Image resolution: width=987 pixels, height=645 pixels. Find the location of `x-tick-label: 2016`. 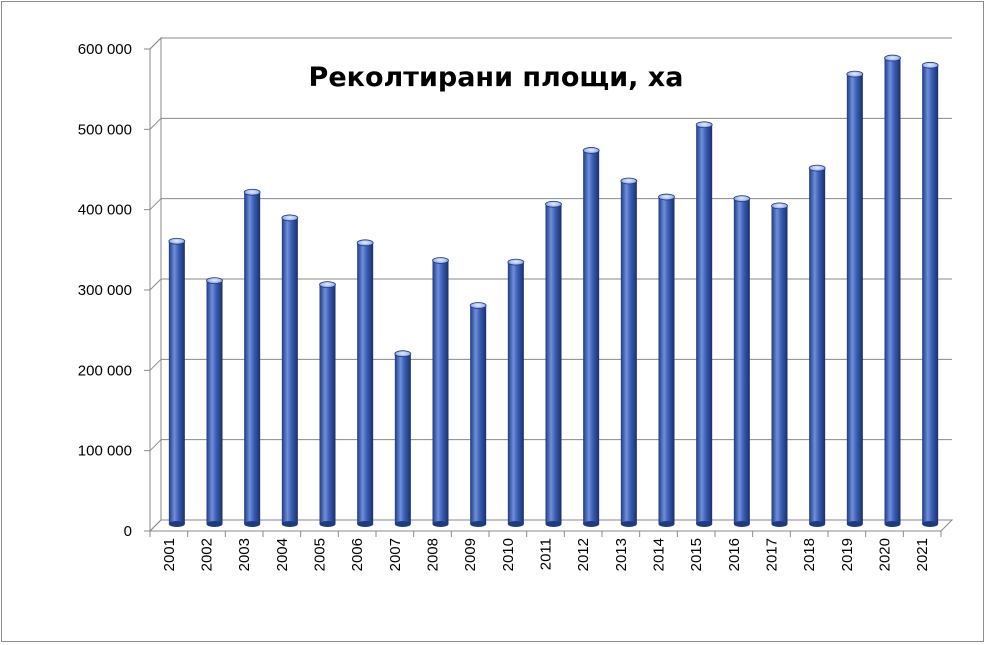

x-tick-label: 2016 is located at coordinates (734, 554).